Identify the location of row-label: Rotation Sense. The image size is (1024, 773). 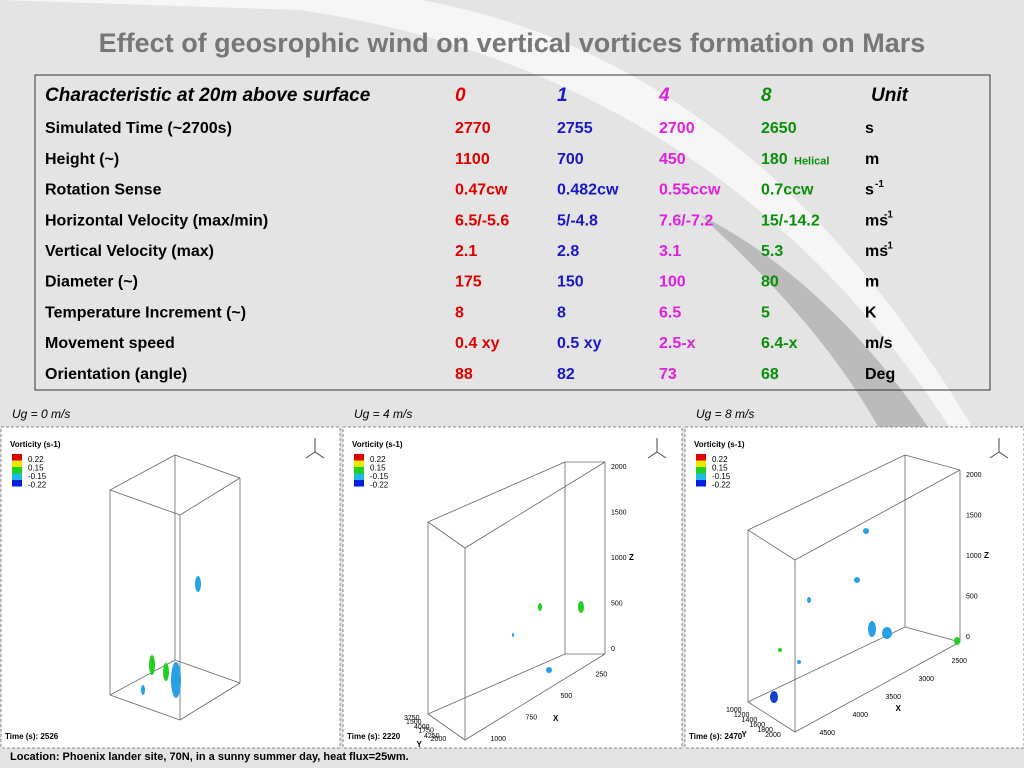
(103, 190).